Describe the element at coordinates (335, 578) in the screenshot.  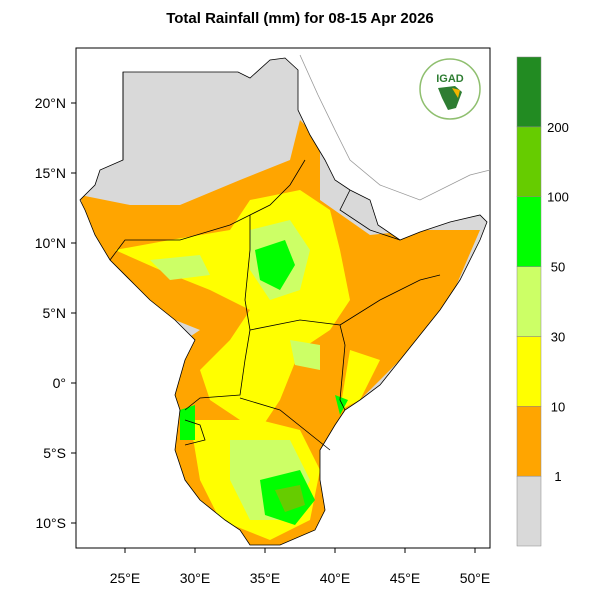
I see `x-tick-label: 40°E` at that location.